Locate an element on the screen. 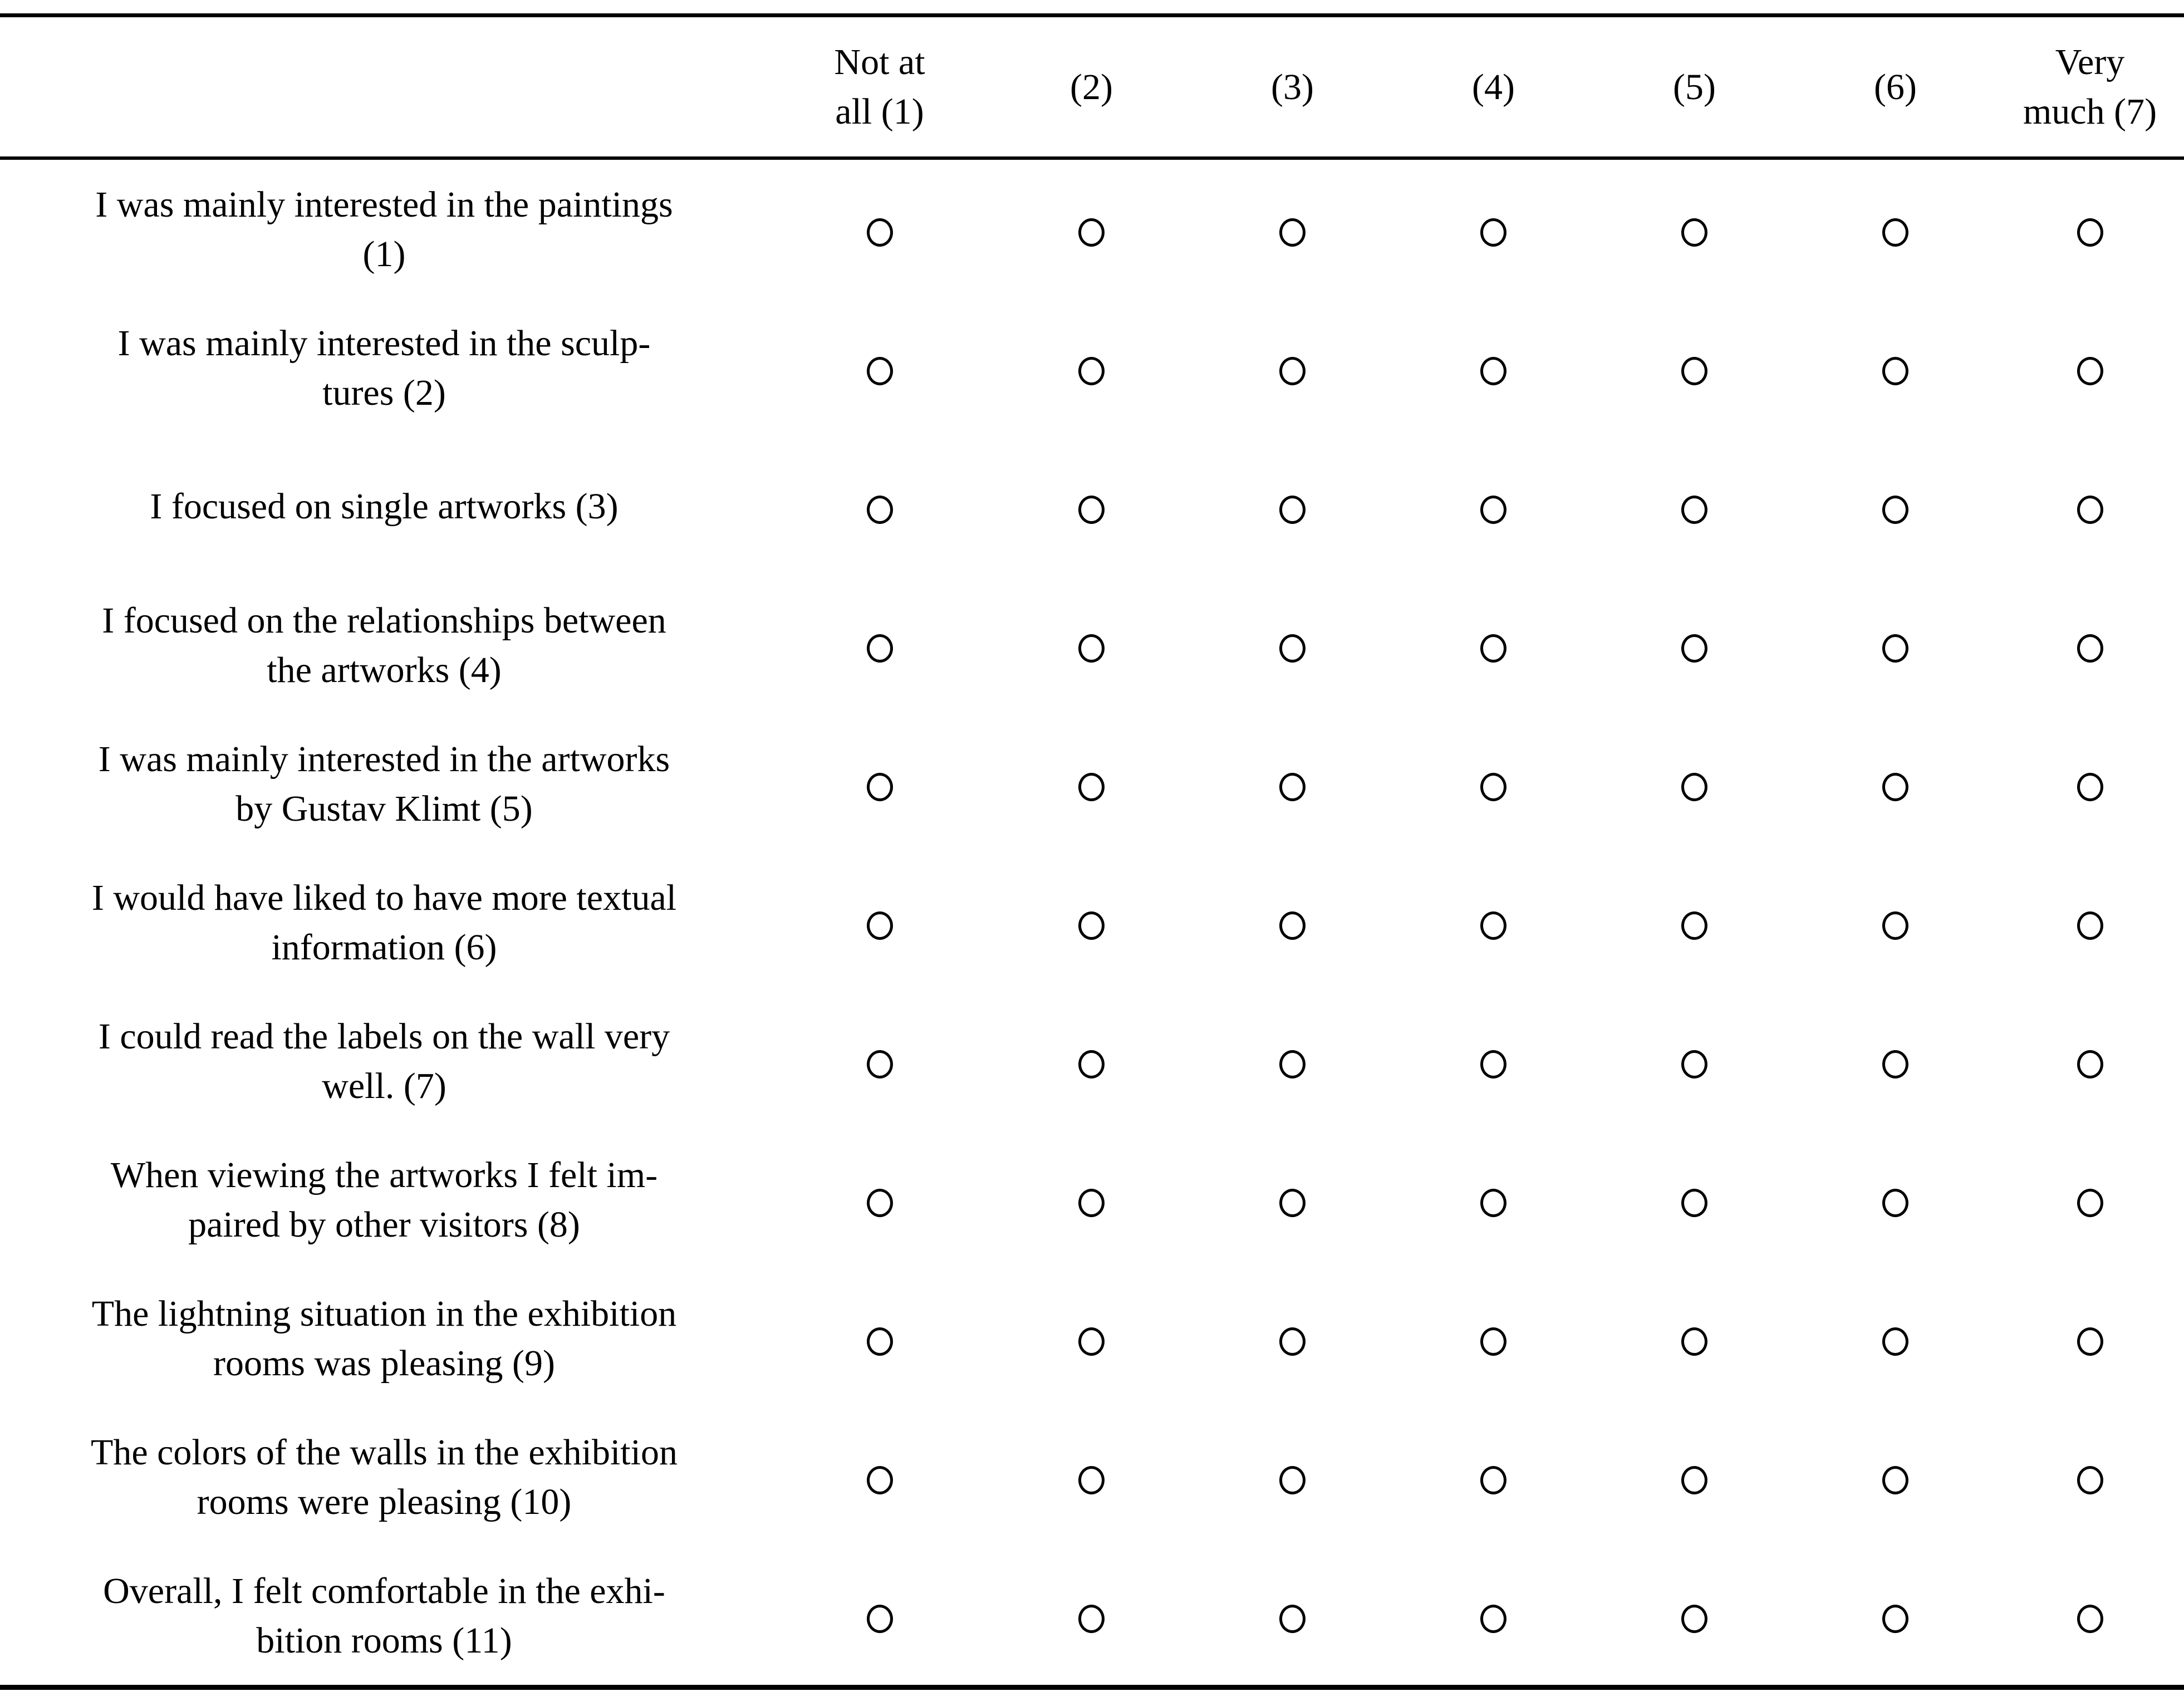 The width and height of the screenshot is (2184, 1706). radio-button-row4-option2 is located at coordinates (1091, 648).